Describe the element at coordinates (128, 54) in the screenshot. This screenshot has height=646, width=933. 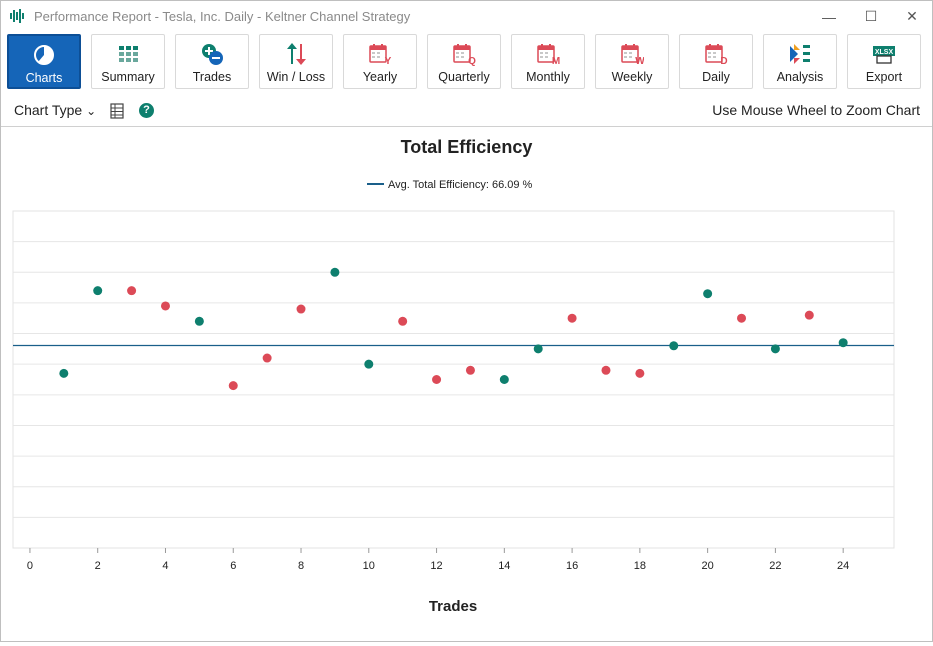
I see `grid-icon` at that location.